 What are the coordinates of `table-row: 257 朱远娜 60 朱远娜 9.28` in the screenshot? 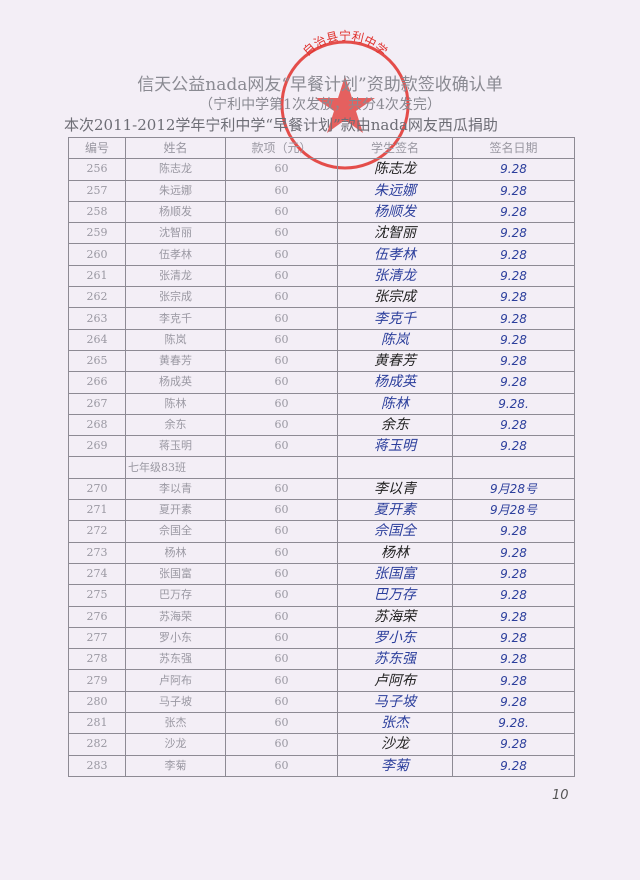 It's located at (321, 190).